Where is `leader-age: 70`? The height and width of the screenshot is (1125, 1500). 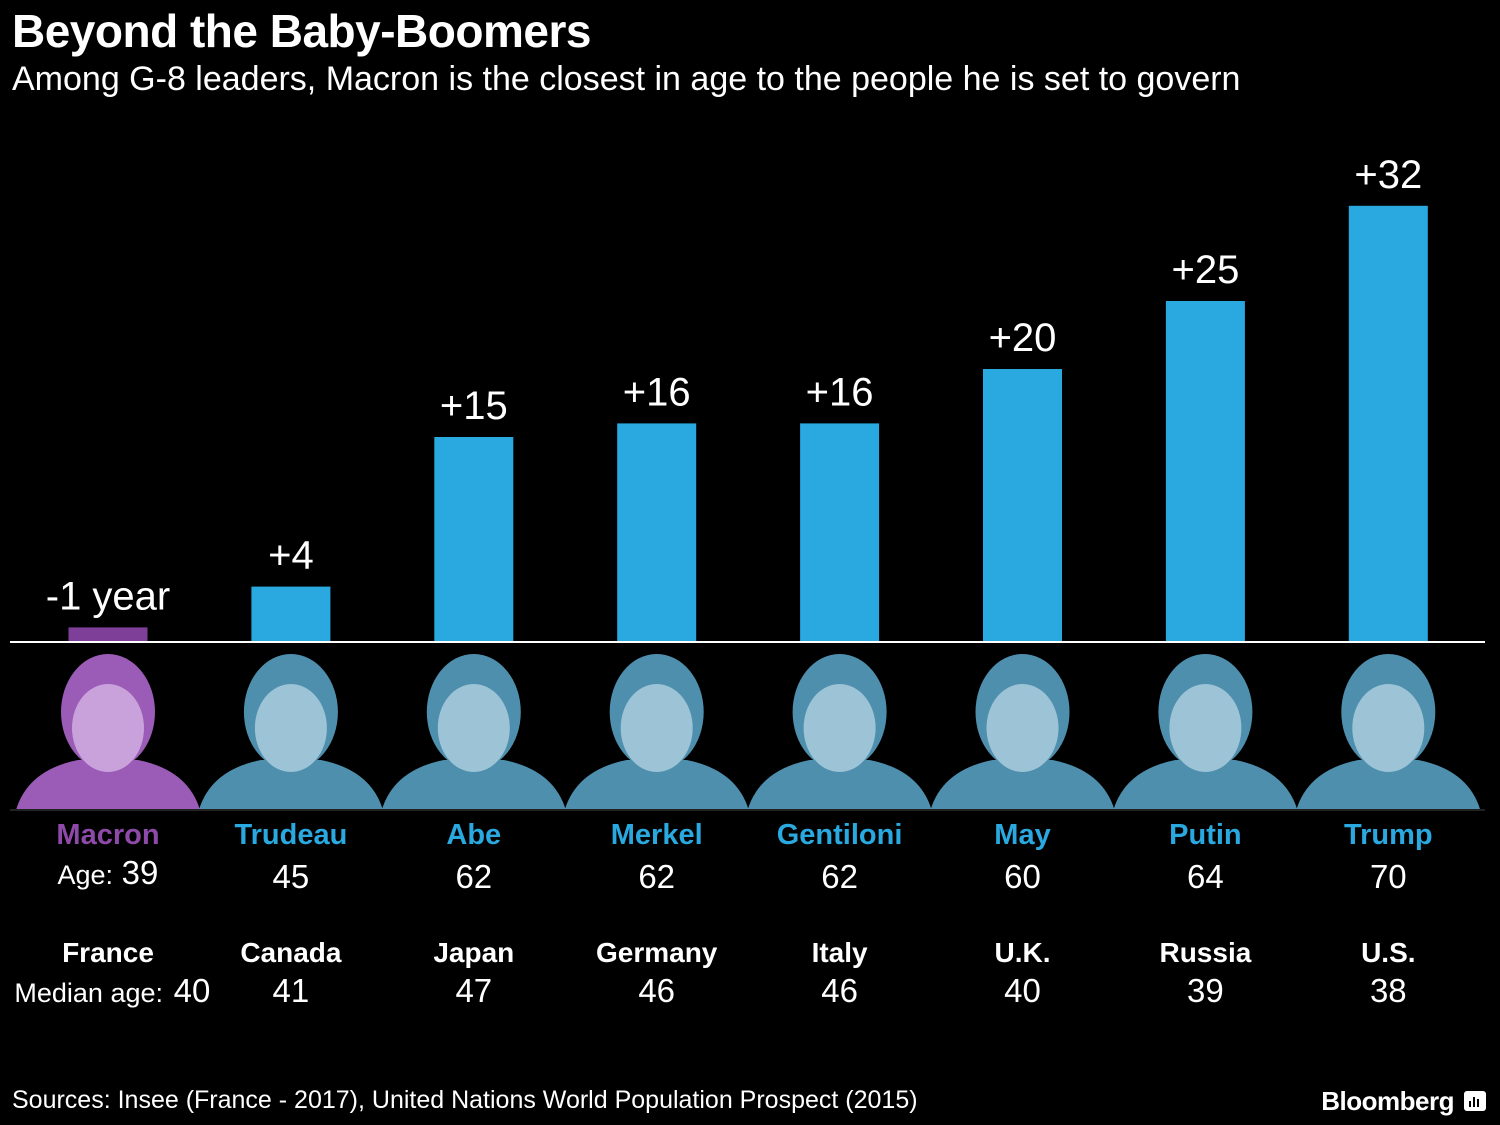 leader-age: 70 is located at coordinates (1388, 876).